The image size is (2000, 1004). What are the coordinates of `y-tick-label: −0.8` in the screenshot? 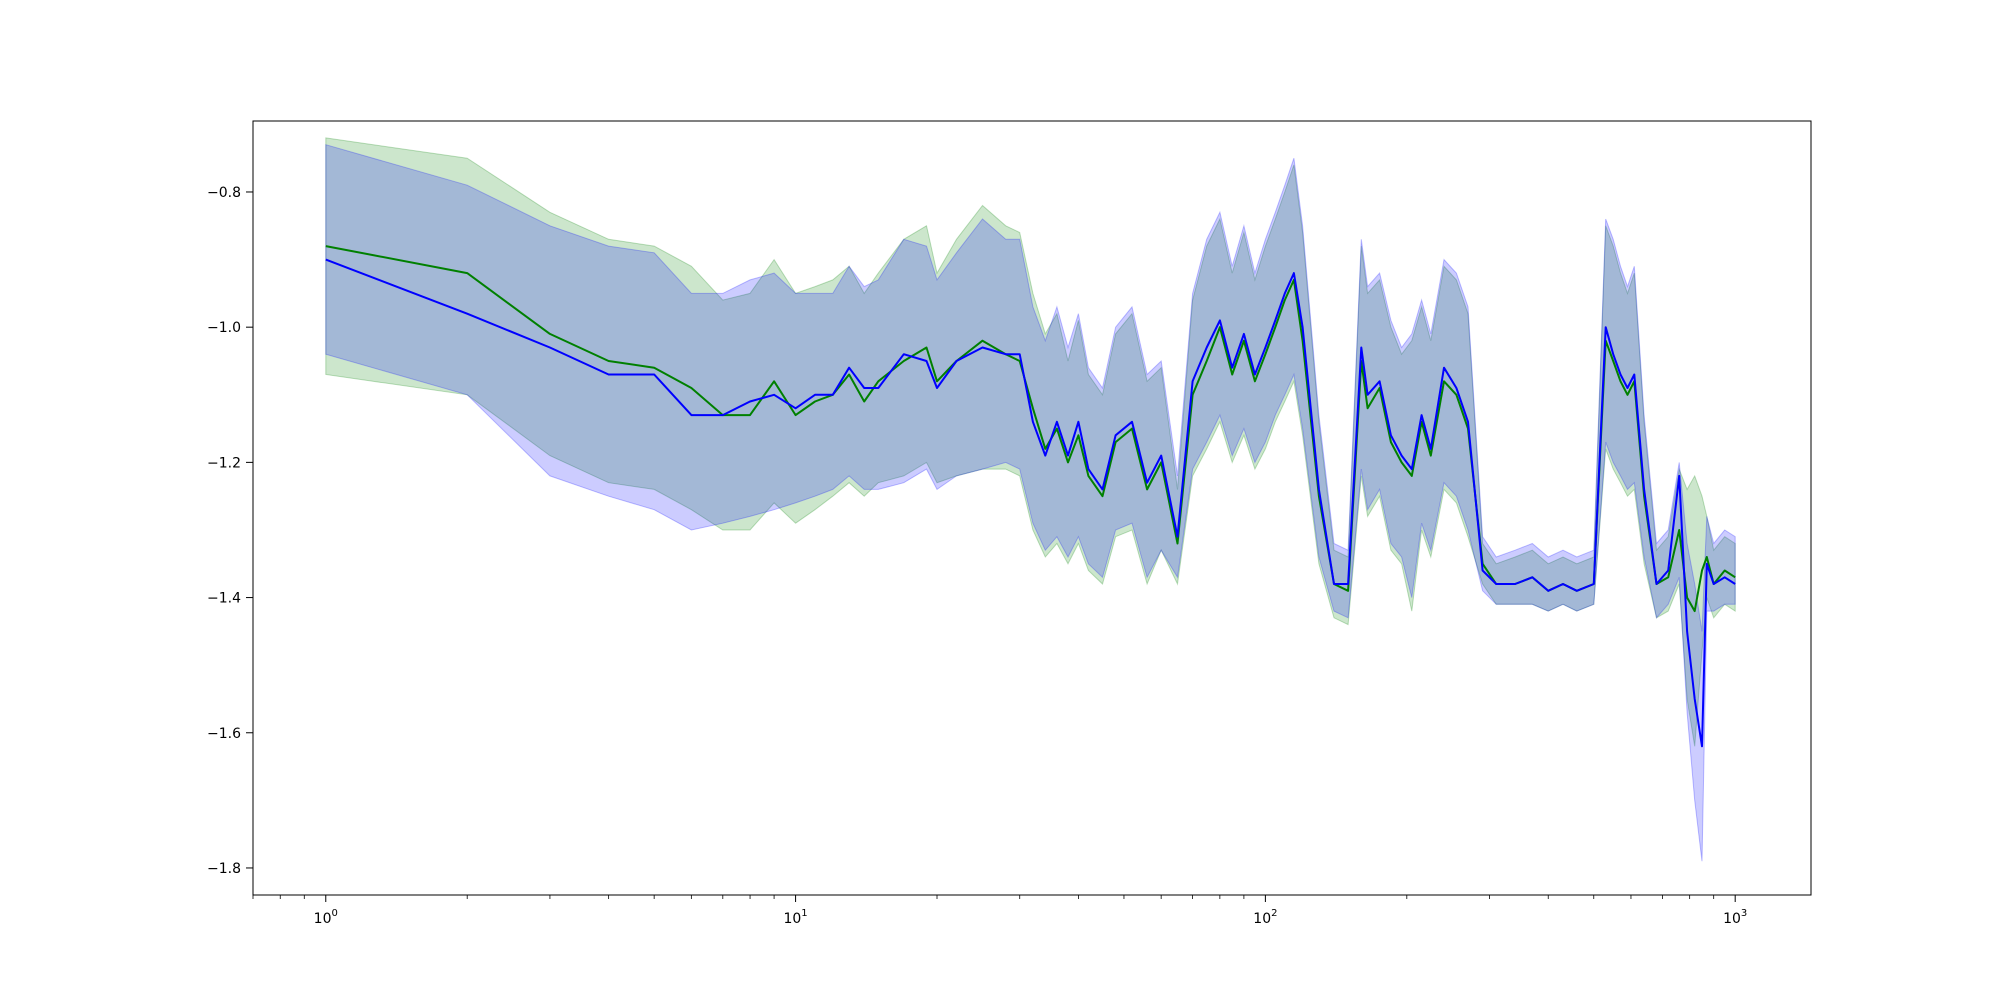 It's located at (224, 193).